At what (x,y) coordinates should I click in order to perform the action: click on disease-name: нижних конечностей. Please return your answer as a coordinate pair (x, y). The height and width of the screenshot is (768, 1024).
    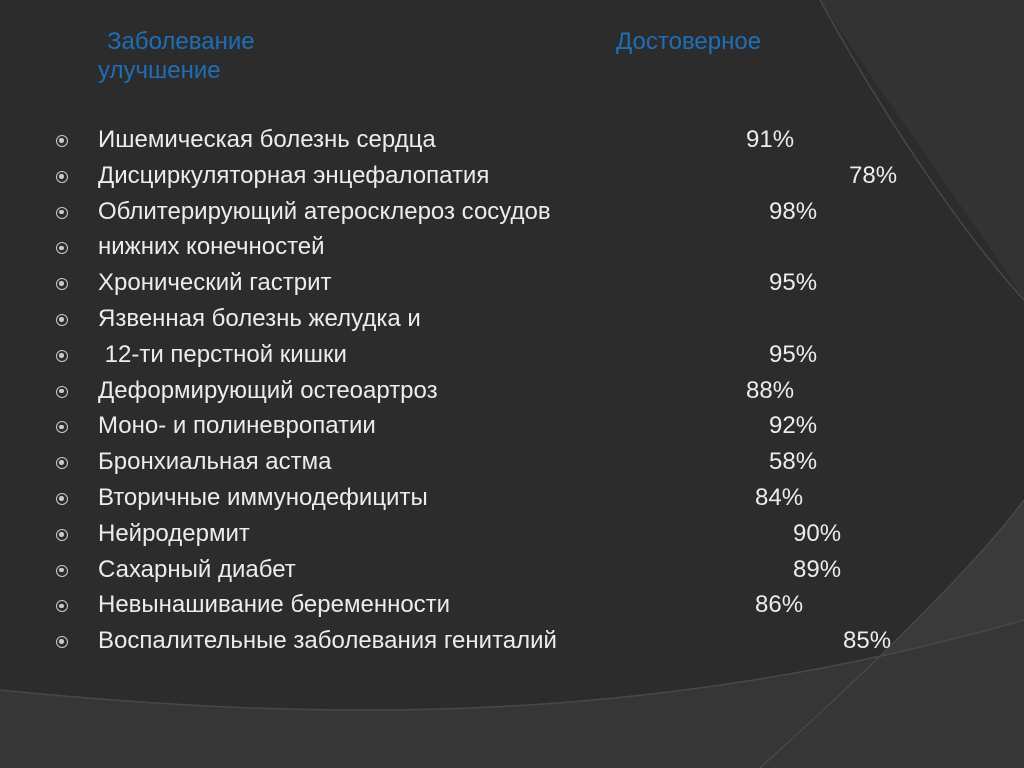
    Looking at the image, I should click on (211, 247).